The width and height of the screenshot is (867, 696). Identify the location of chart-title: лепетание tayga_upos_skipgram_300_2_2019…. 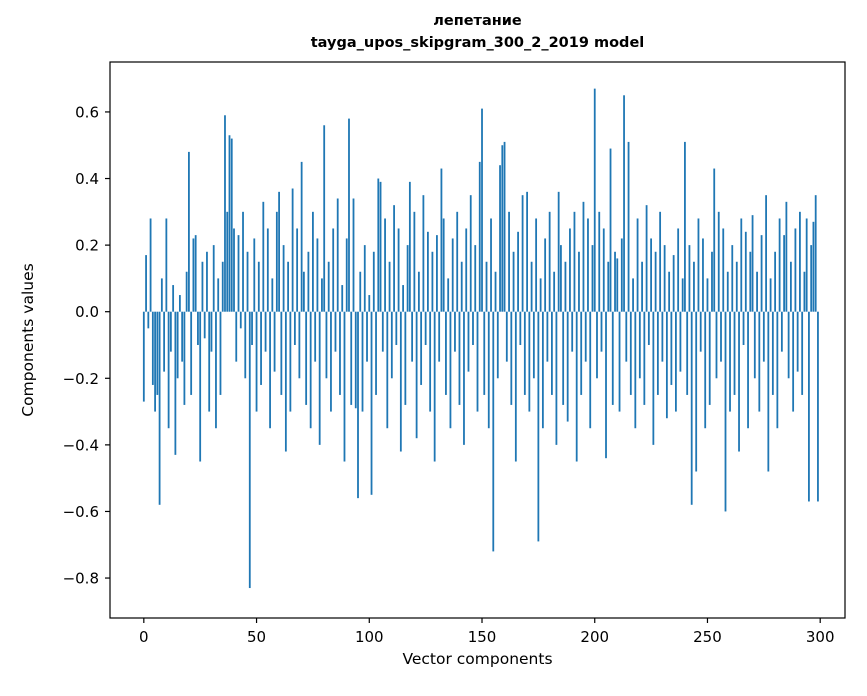
(477, 33).